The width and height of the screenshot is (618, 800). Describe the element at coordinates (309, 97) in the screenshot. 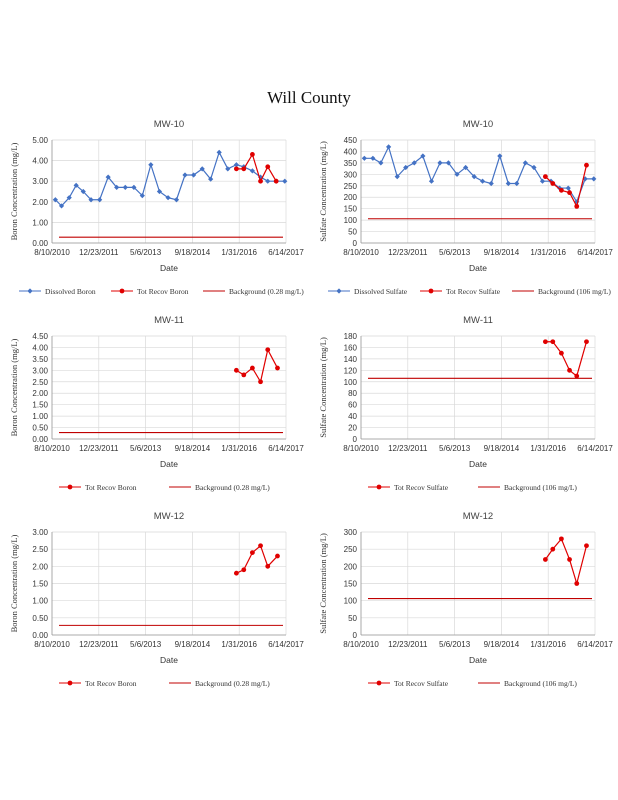

I see `page-title: Will County` at that location.